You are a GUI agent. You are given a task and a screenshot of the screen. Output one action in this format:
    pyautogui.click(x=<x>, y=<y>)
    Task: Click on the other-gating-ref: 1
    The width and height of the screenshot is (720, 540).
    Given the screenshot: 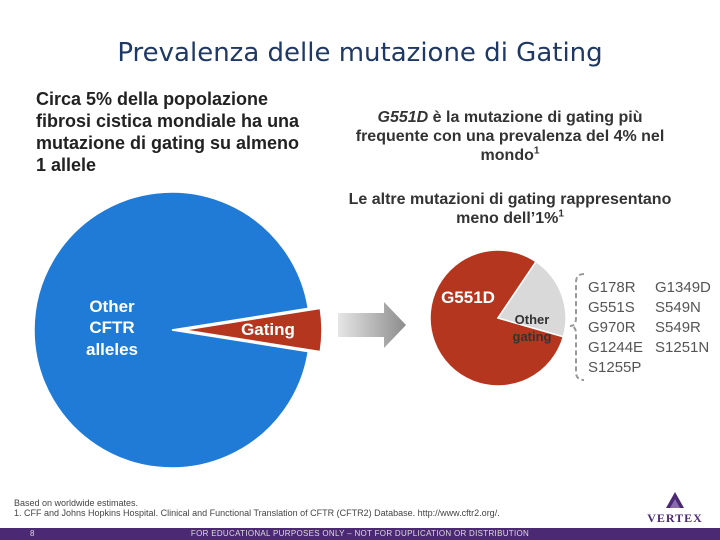 What is the action you would take?
    pyautogui.click(x=561, y=214)
    